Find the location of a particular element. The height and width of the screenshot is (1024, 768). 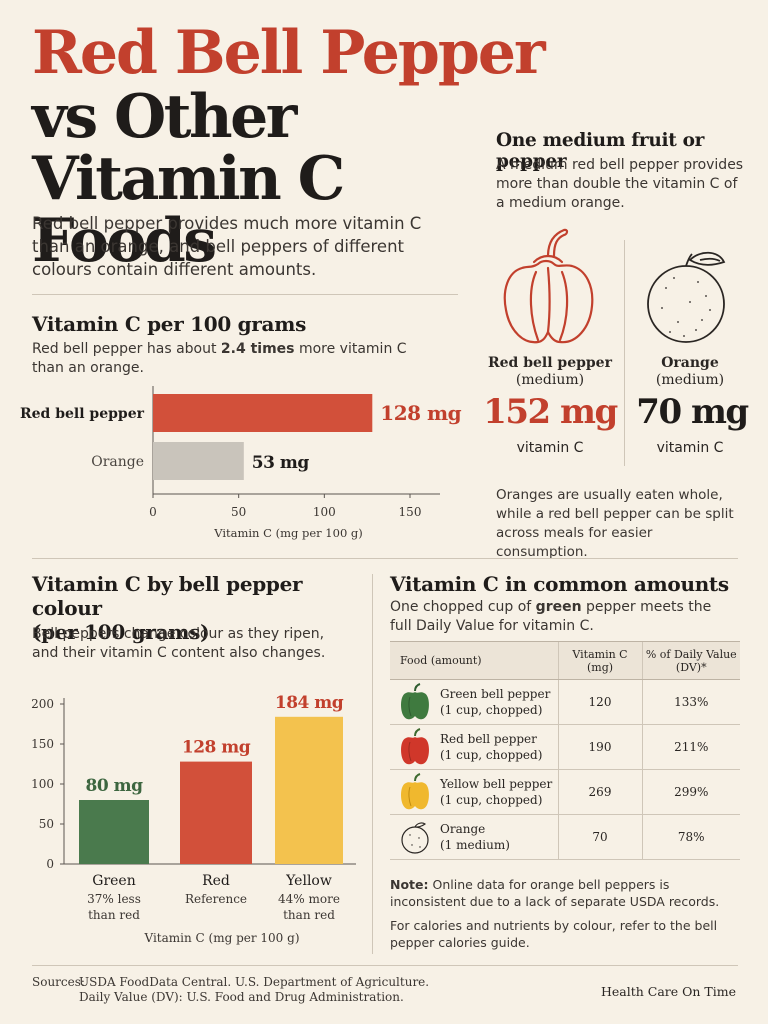

category-label: Orange is located at coordinates (117, 462).